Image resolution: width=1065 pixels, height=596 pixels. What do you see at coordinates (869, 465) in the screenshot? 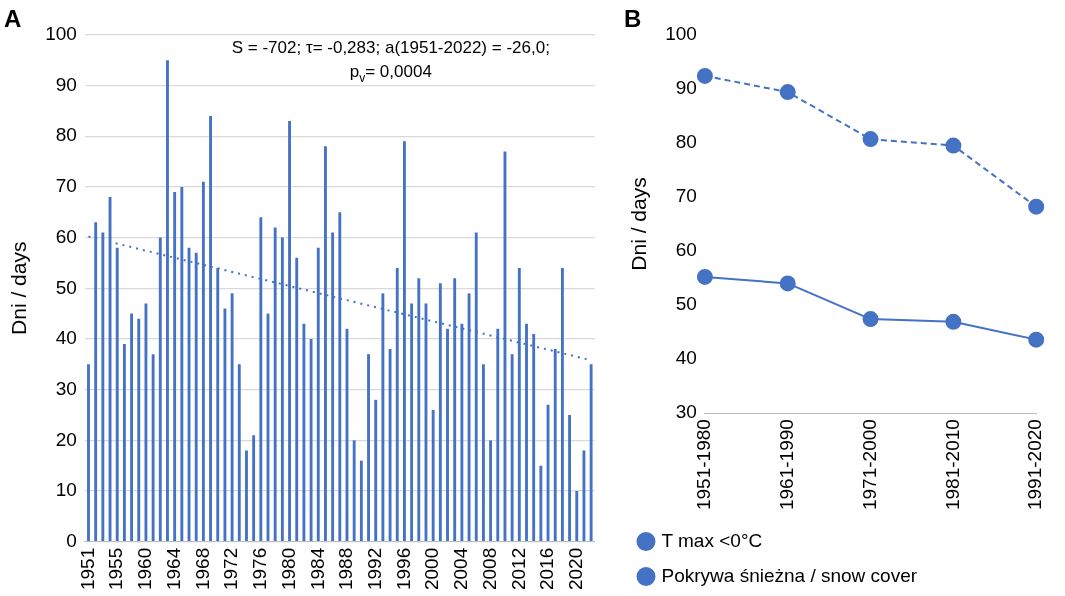
I see `x-tick-label: 1971-2000` at bounding box center [869, 465].